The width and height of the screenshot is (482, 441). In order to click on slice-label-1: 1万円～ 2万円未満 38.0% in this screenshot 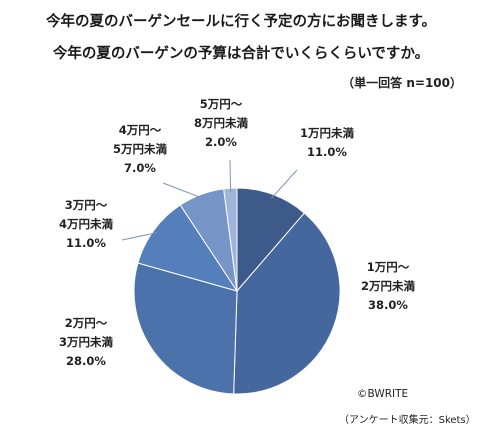, I will do `click(388, 286)`.